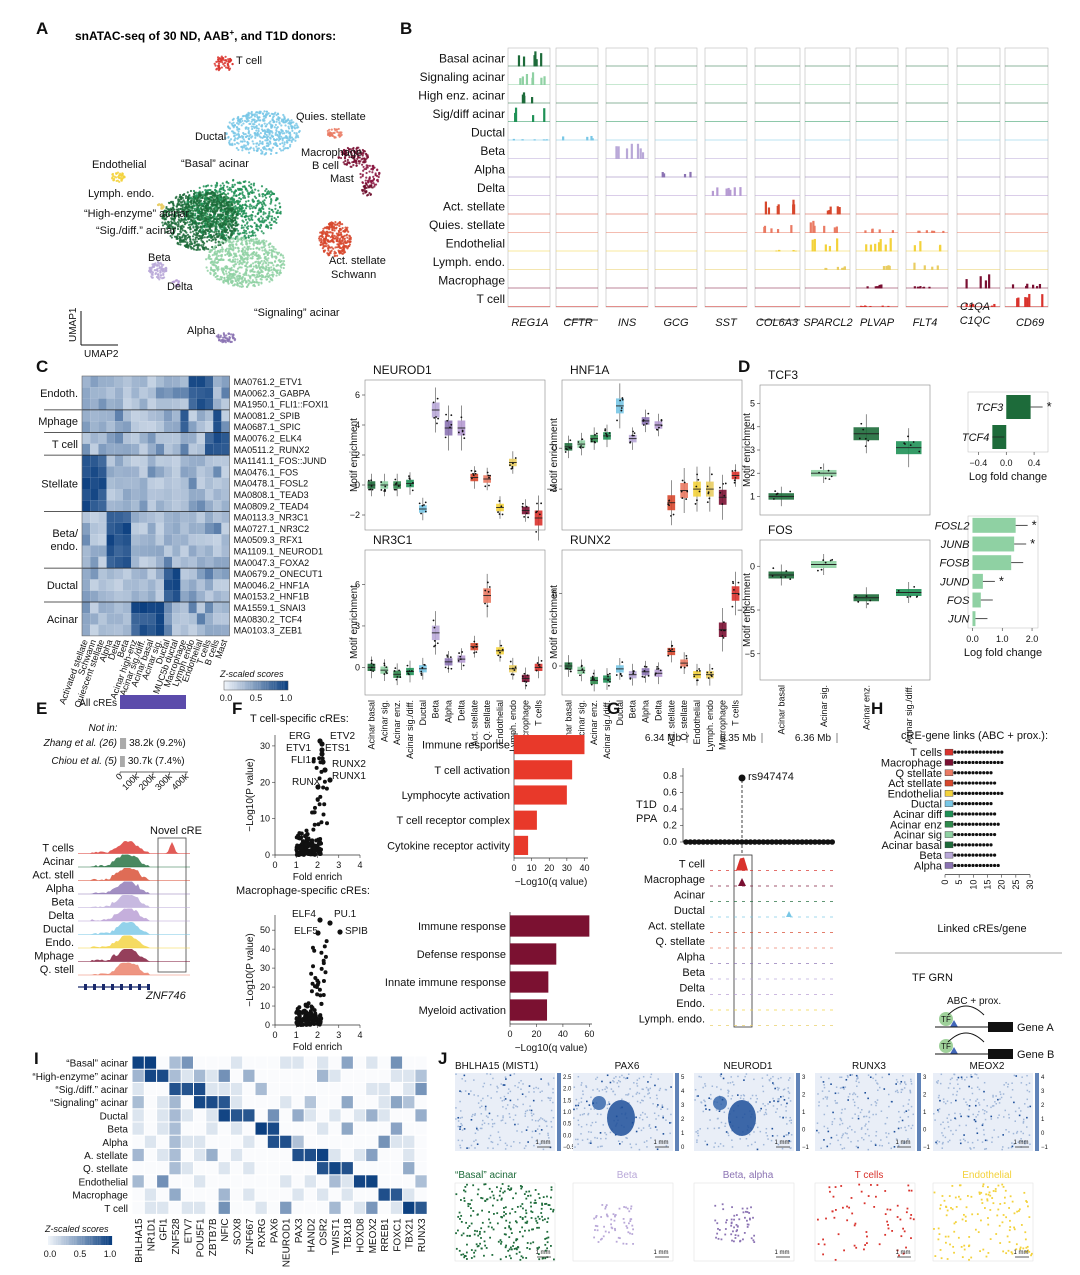 The image size is (1080, 1275). Describe the element at coordinates (210, 137) in the screenshot. I see `umap-label-1: Ductal` at that location.